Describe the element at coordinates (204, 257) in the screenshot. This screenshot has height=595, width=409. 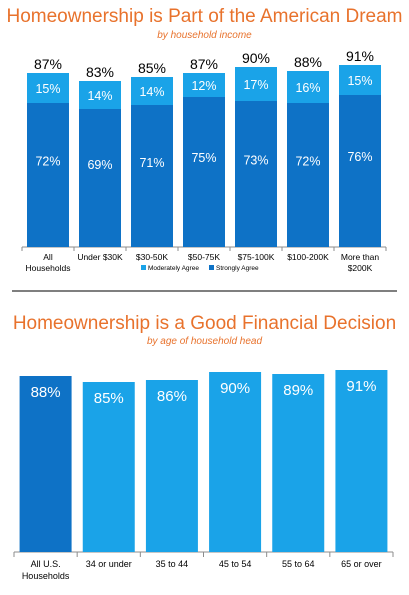
I see `x-tick-label: $50-75K` at that location.